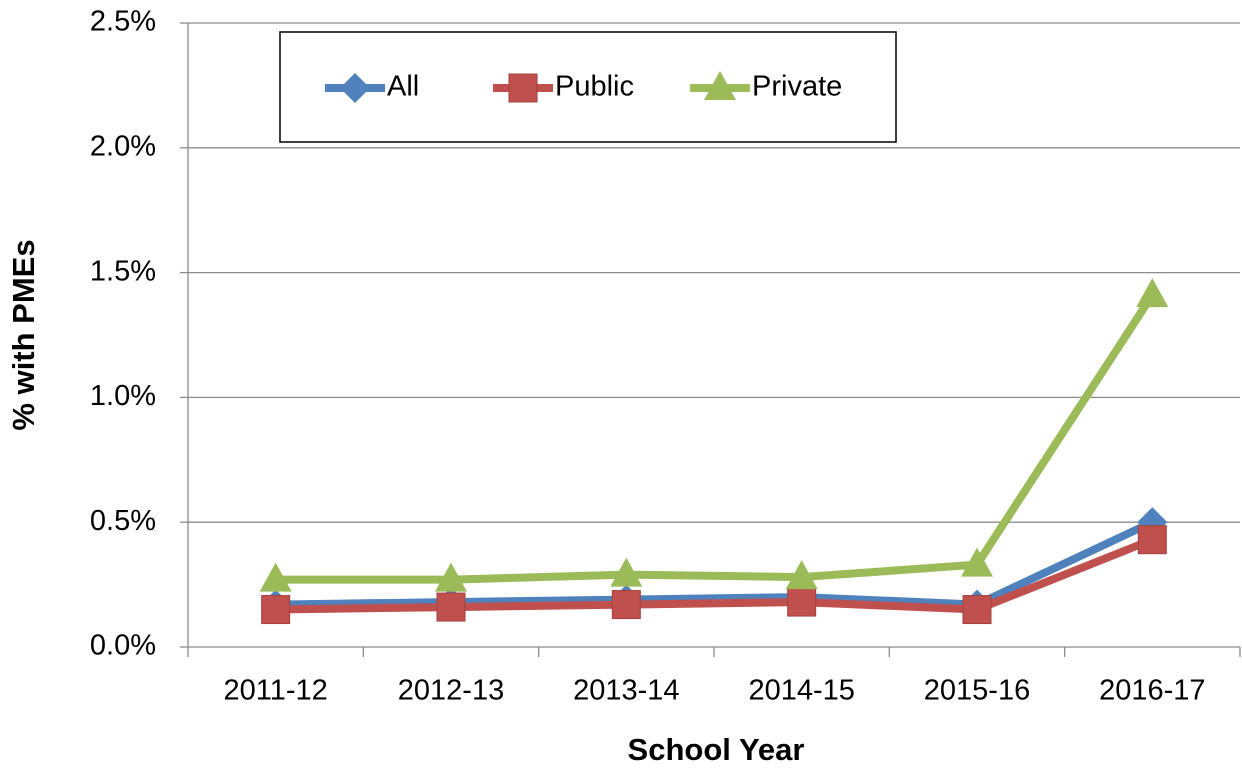  What do you see at coordinates (276, 691) in the screenshot?
I see `x-tick-label: 2011-12` at bounding box center [276, 691].